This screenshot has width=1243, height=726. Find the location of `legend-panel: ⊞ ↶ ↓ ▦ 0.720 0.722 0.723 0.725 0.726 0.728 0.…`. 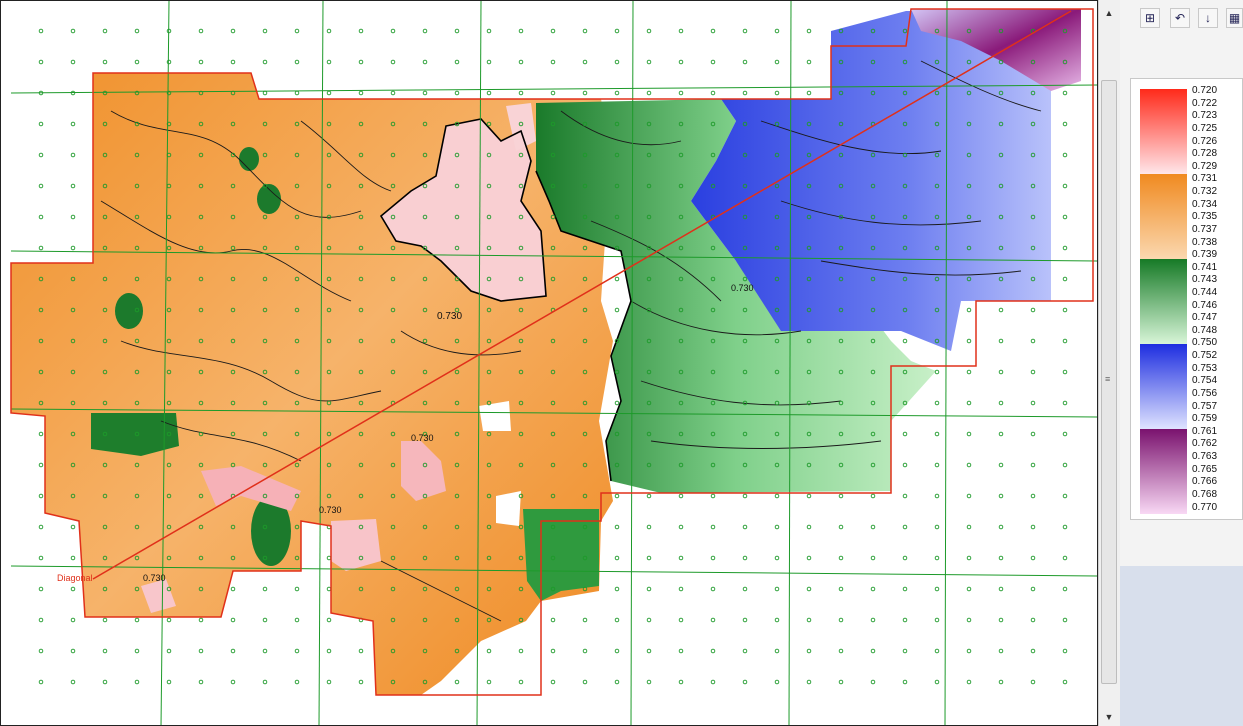

legend-panel: ⊞ ↶ ↓ ▦ 0.720 0.722 0.723 0.725 0.726 0.728 0.… is located at coordinates (1181, 363).